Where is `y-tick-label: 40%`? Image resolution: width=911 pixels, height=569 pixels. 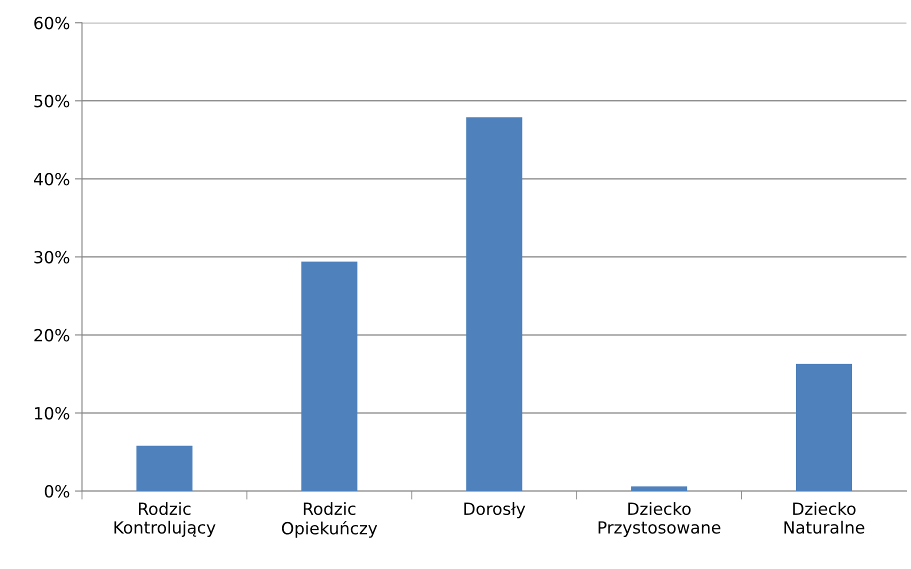 y-tick-label: 40% is located at coordinates (52, 179).